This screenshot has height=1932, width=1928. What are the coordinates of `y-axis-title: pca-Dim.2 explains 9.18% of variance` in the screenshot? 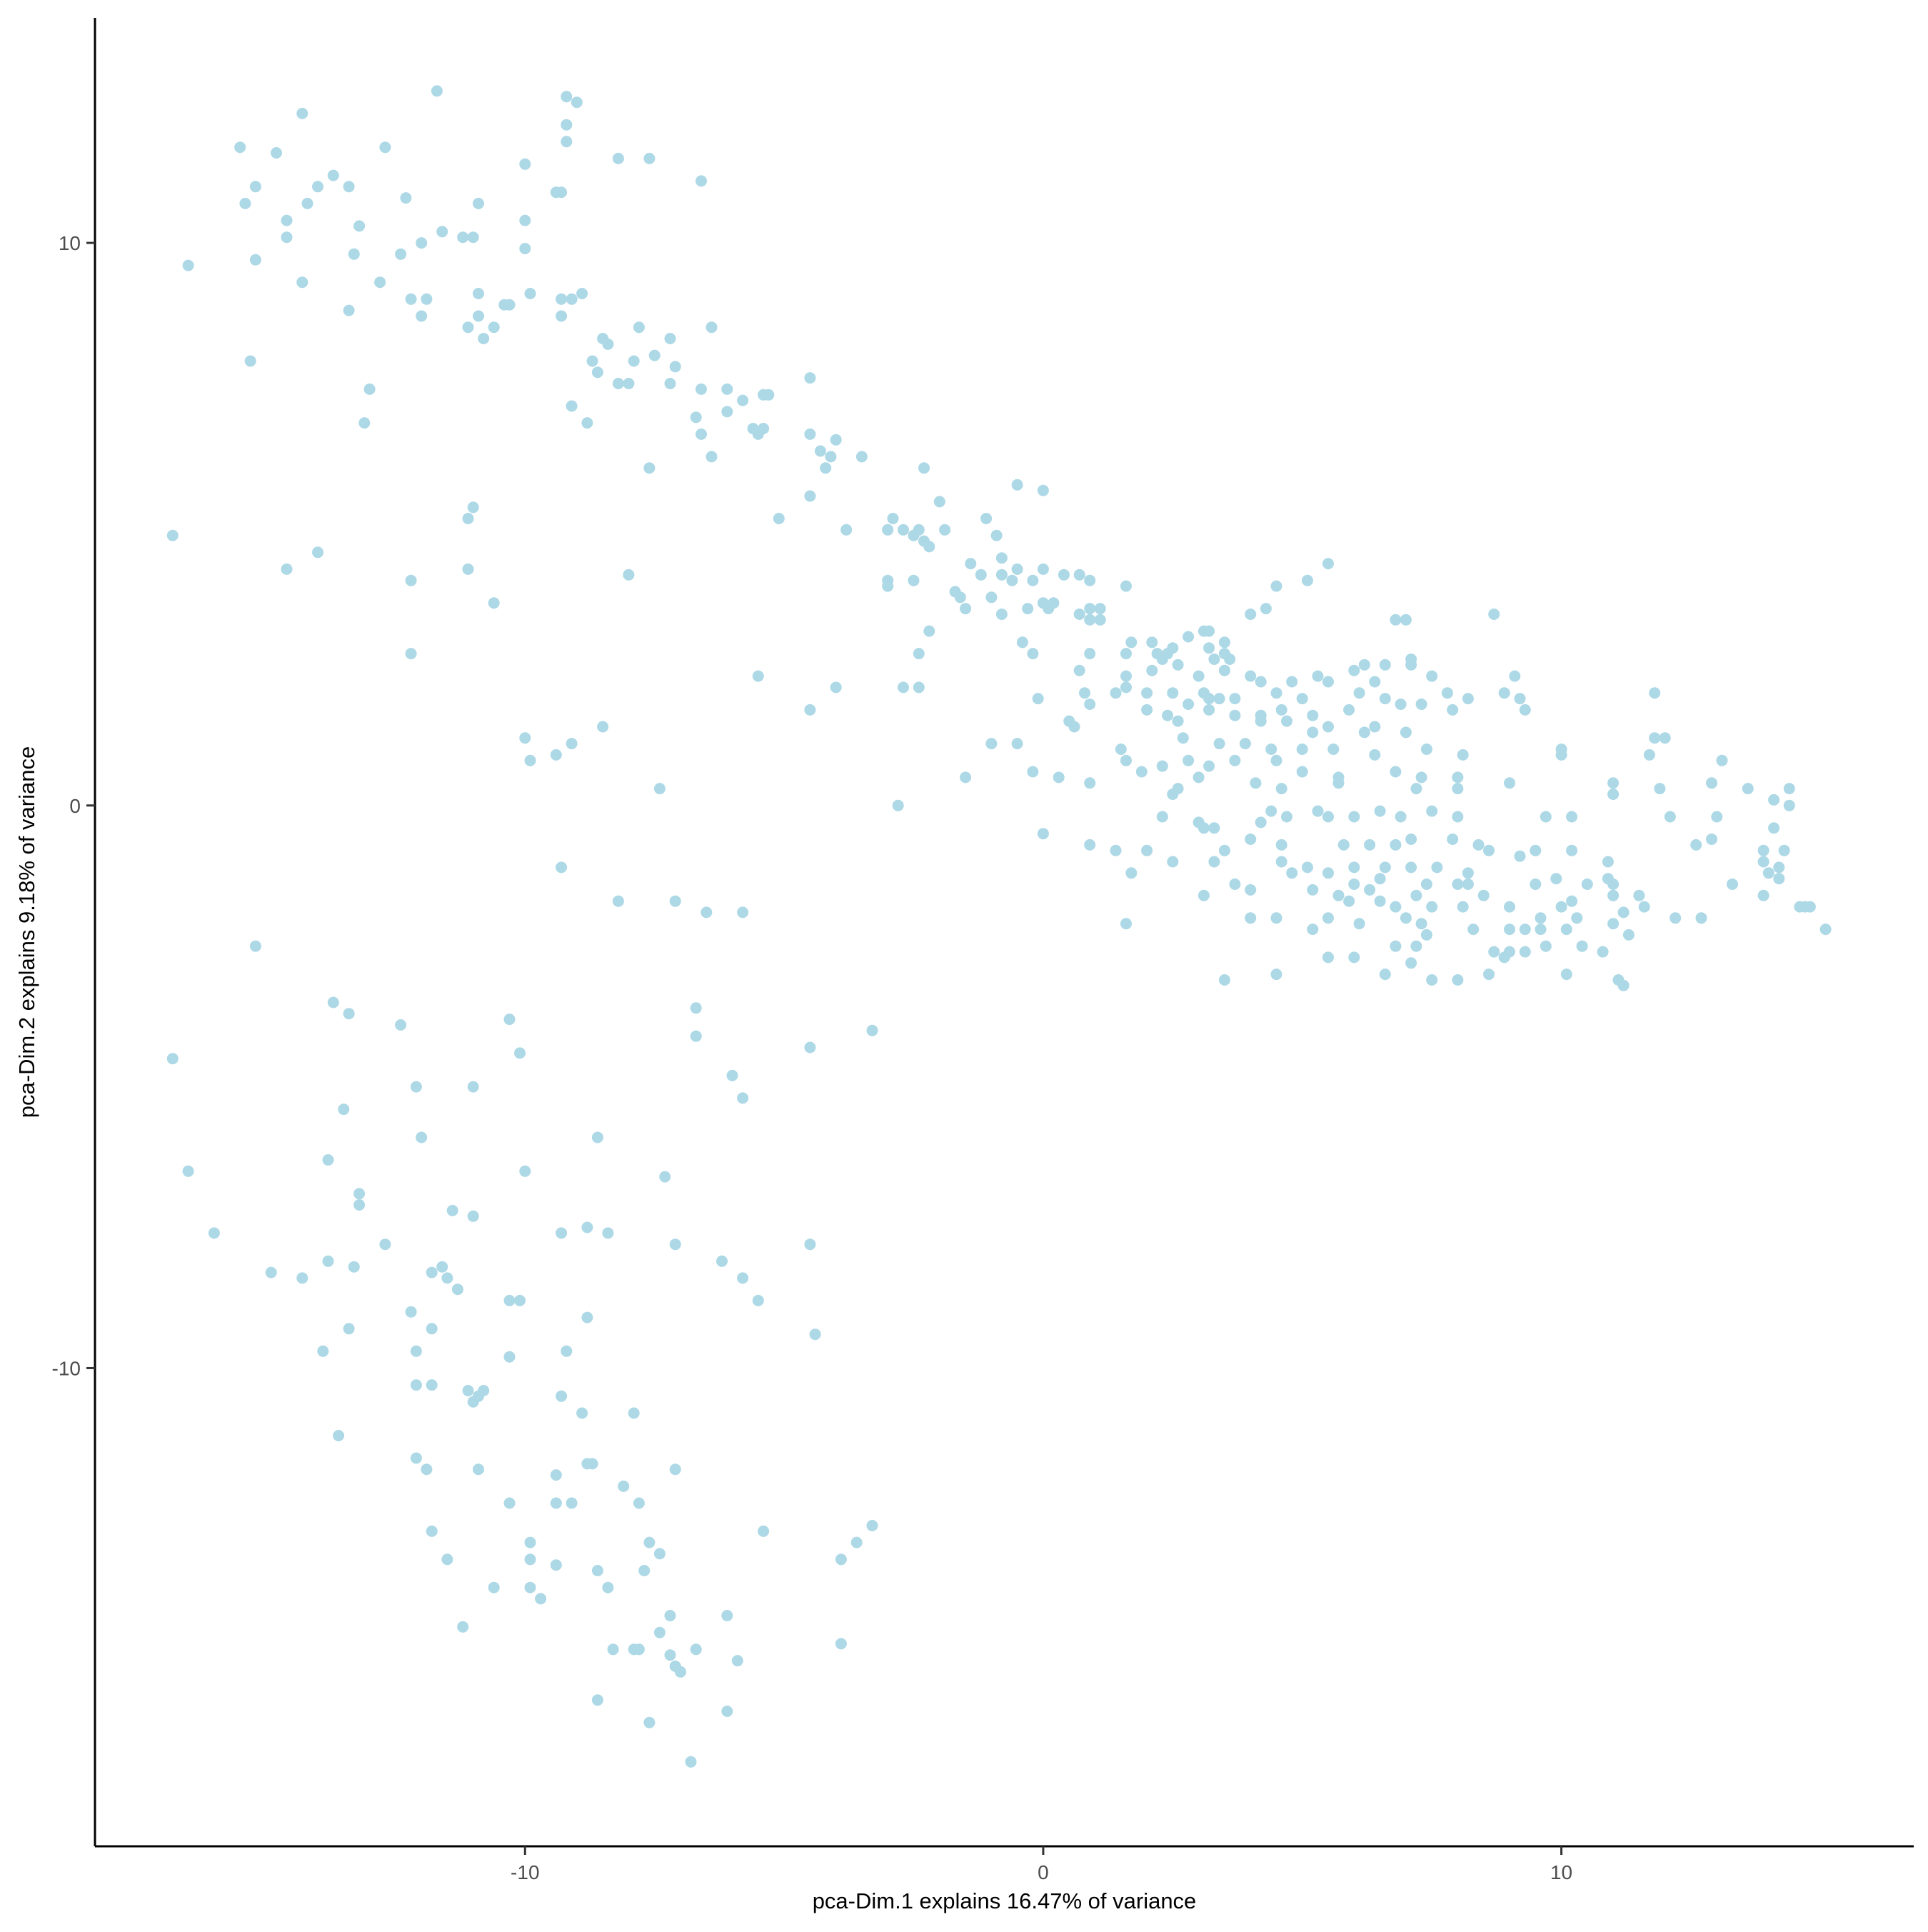 It's located at (26, 932).